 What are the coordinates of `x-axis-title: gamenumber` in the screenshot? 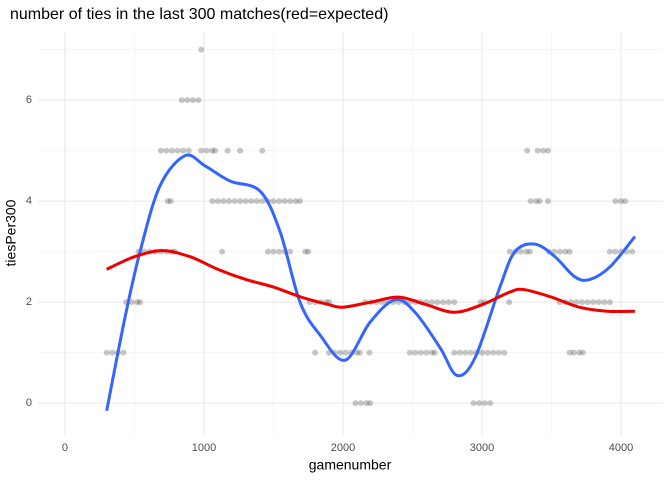 It's located at (350, 465).